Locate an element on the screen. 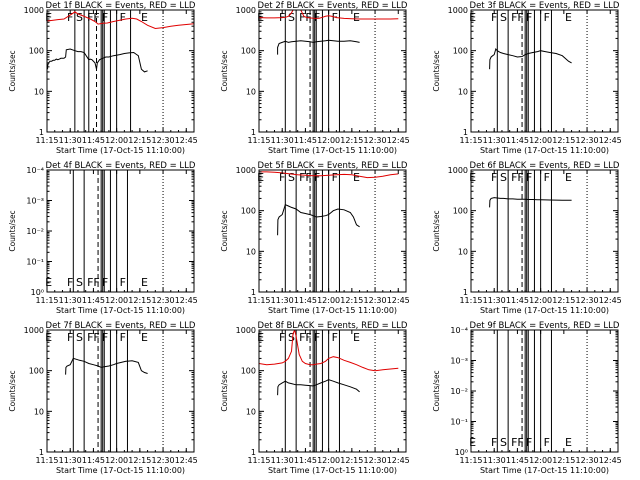 Image resolution: width=640 pixels, height=480 pixels. y-tick-label: 10⁻⁴ is located at coordinates (459, 330).